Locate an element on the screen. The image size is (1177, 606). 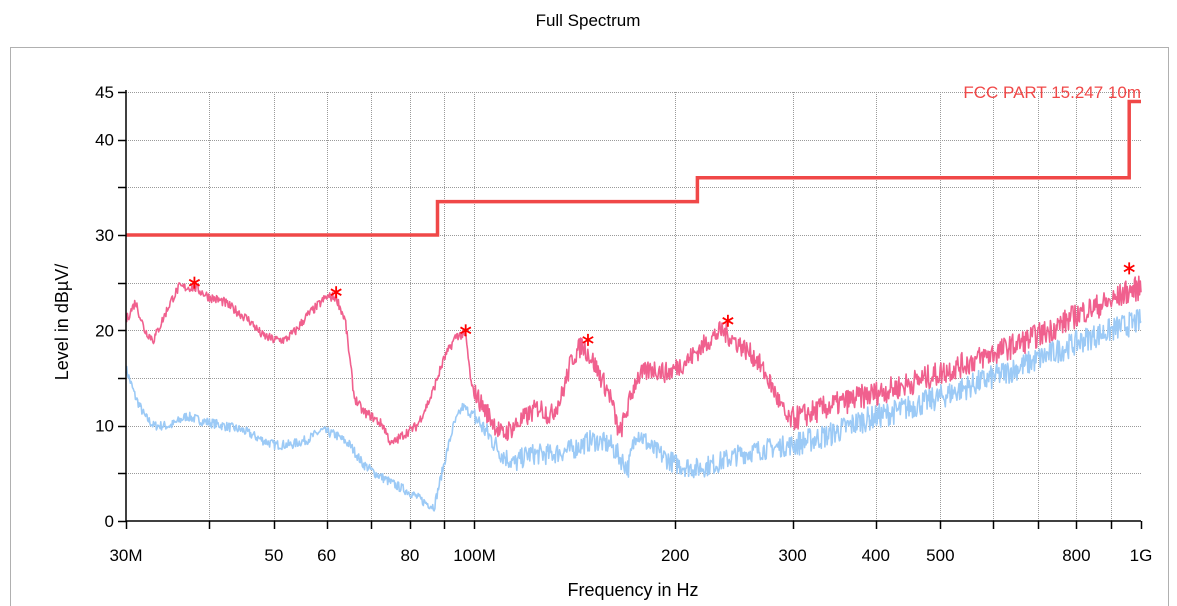
limit-line-label: FCC PART 15.247 10m is located at coordinates (1052, 92).